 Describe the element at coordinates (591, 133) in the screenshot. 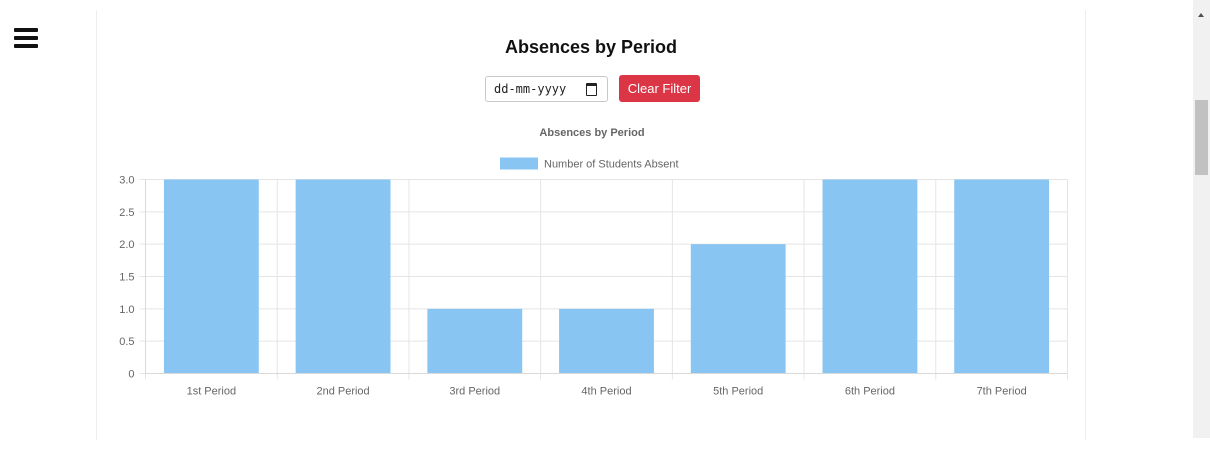

I see `chart-title: Absences by Period` at that location.